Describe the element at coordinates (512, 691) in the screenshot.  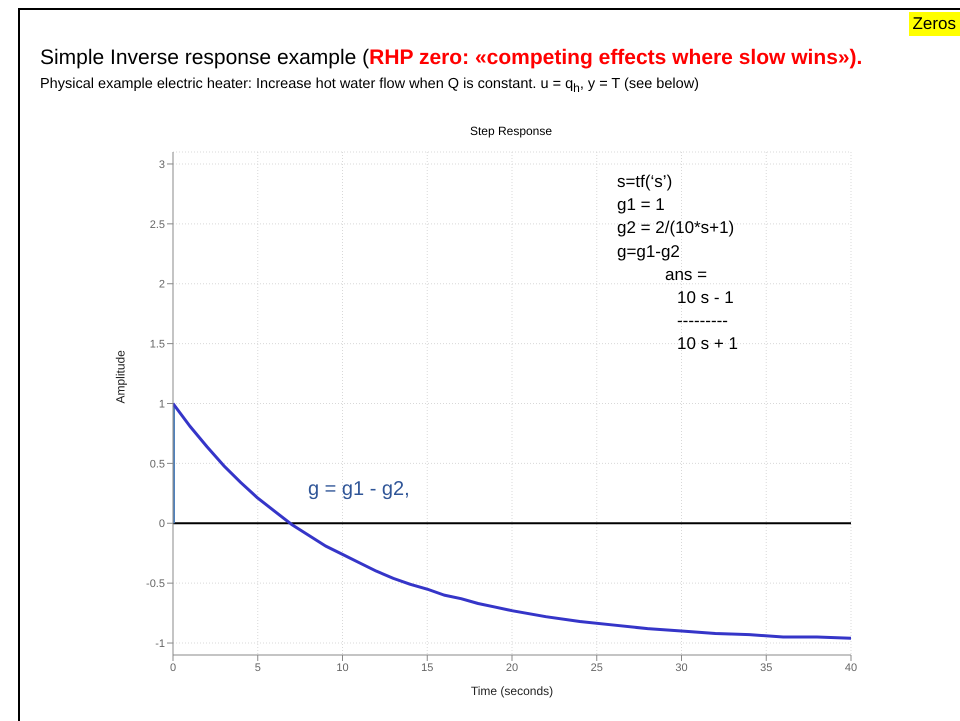
I see `x-axis-title: Time (seconds)` at that location.